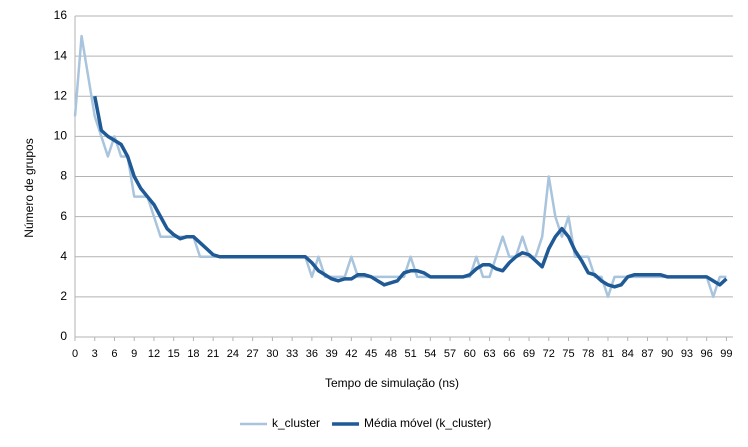  What do you see at coordinates (29, 187) in the screenshot?
I see `y-axis-label: Número de grupos` at bounding box center [29, 187].